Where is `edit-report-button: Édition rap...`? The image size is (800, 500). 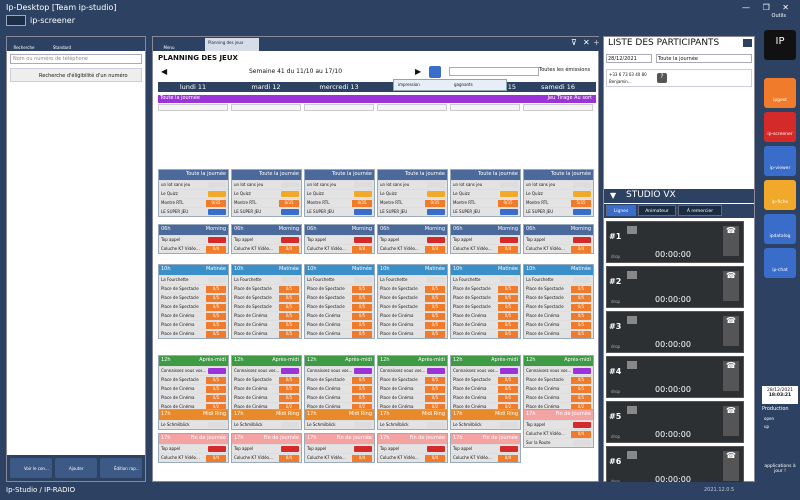 edit-report-button: Édition rap... is located at coordinates (121, 468).